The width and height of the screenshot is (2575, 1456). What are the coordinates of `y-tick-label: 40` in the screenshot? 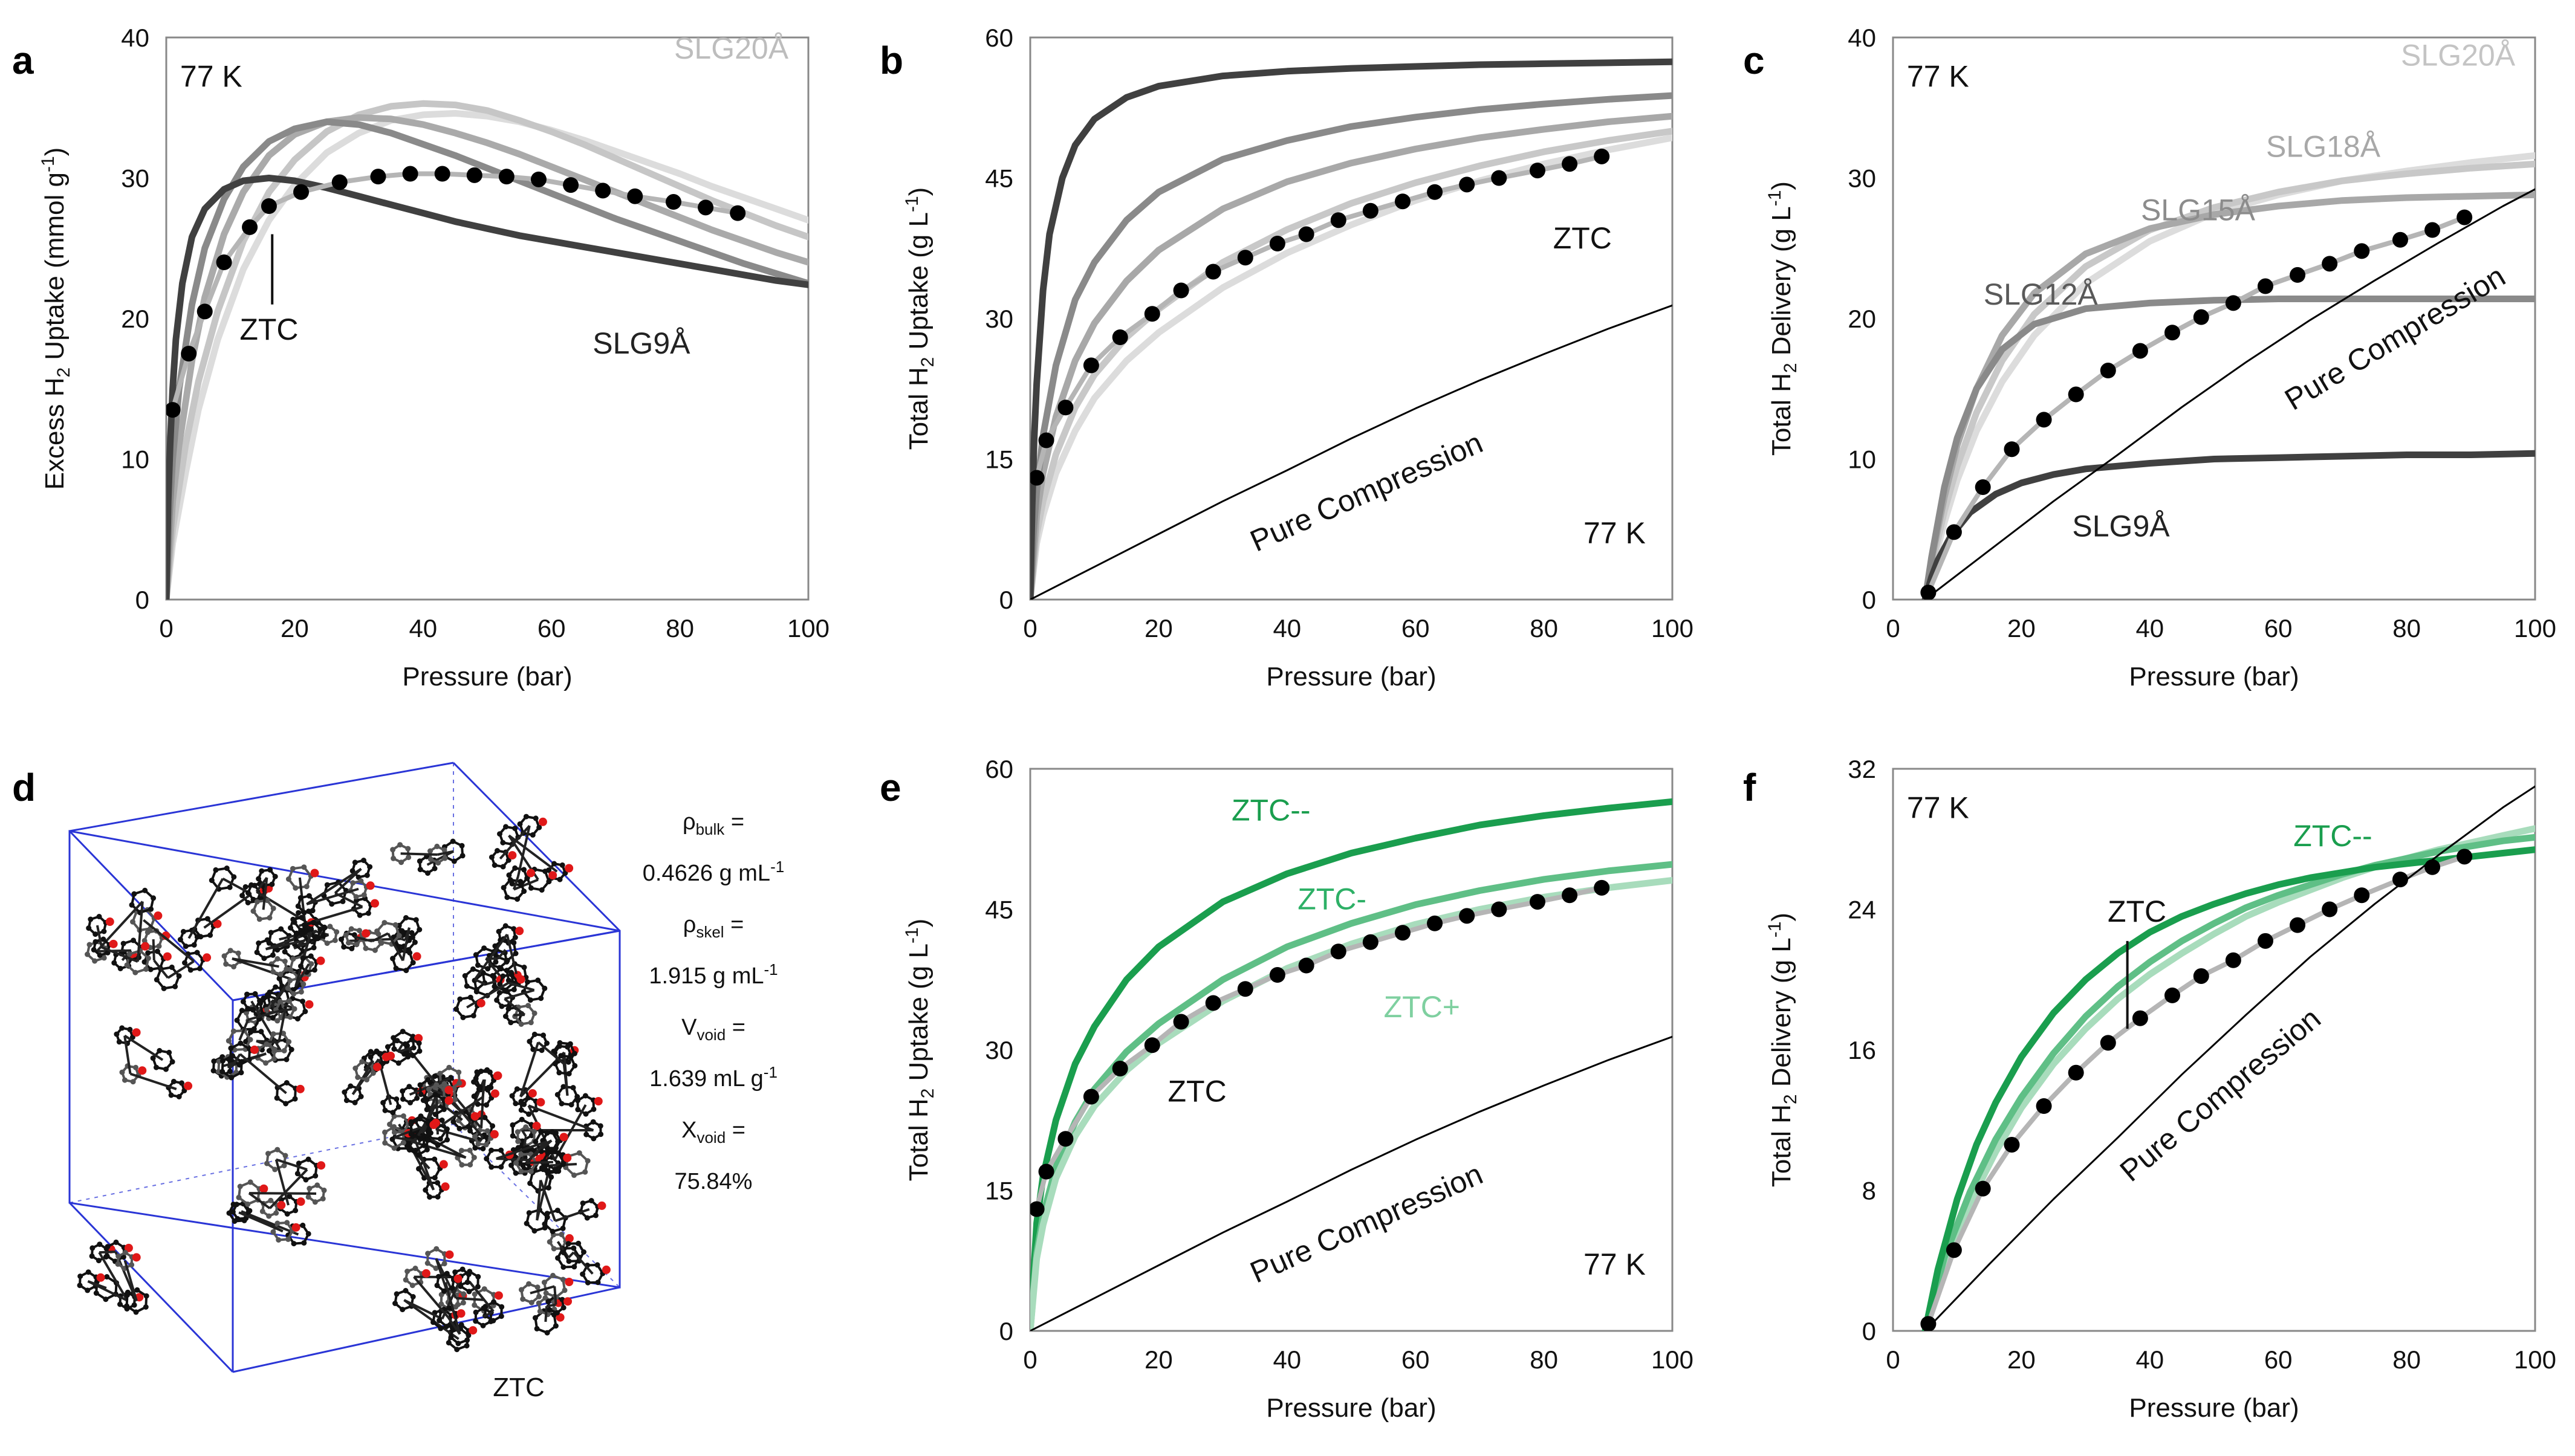 It's located at (1862, 38).